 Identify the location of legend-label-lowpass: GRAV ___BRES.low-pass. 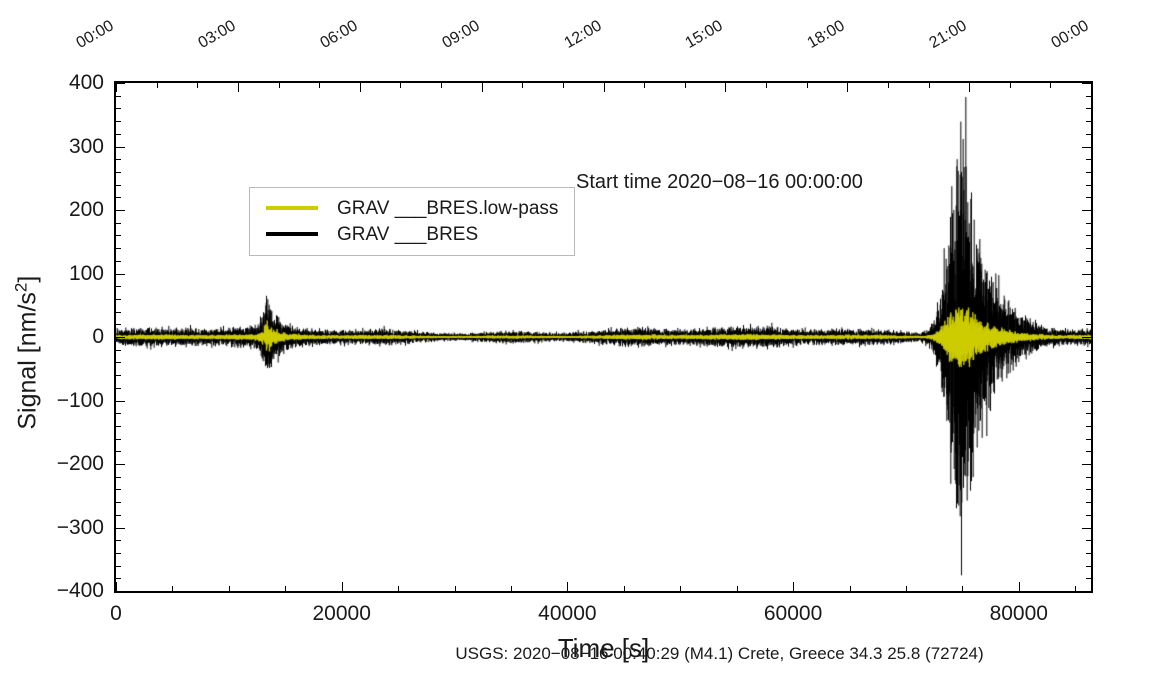
(448, 208).